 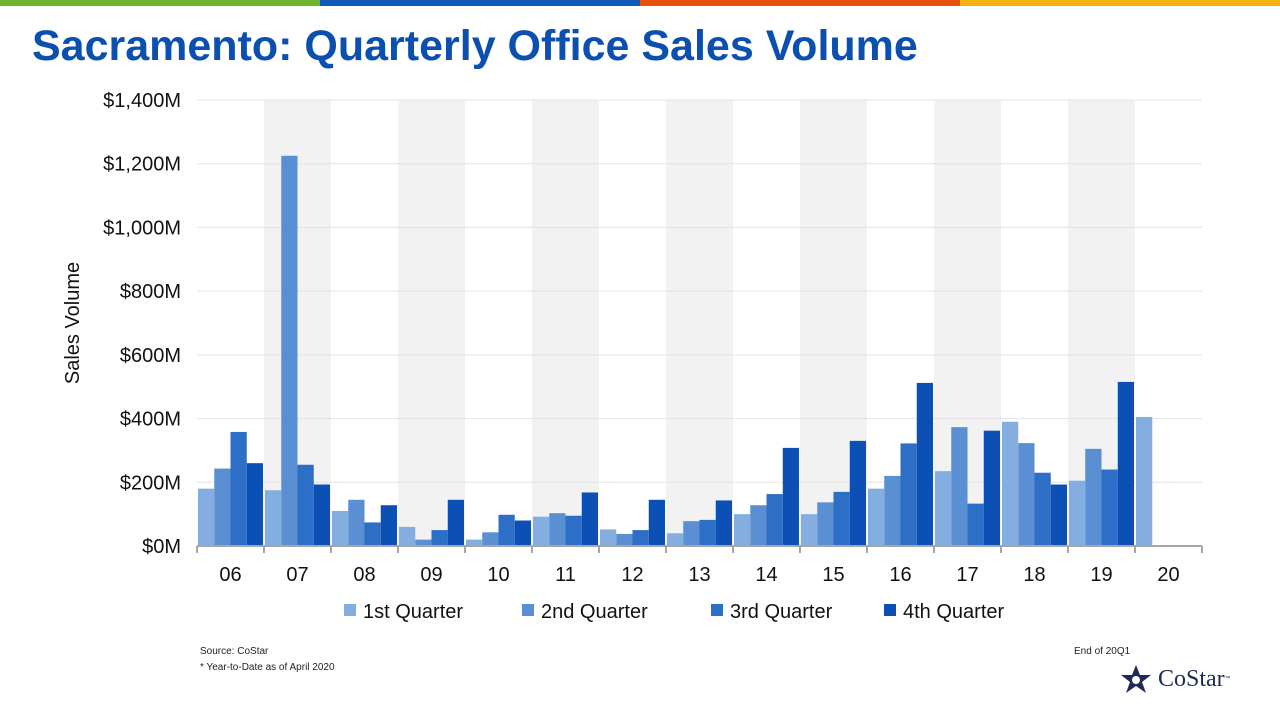 I want to click on bar-07-q1, so click(x=273, y=518).